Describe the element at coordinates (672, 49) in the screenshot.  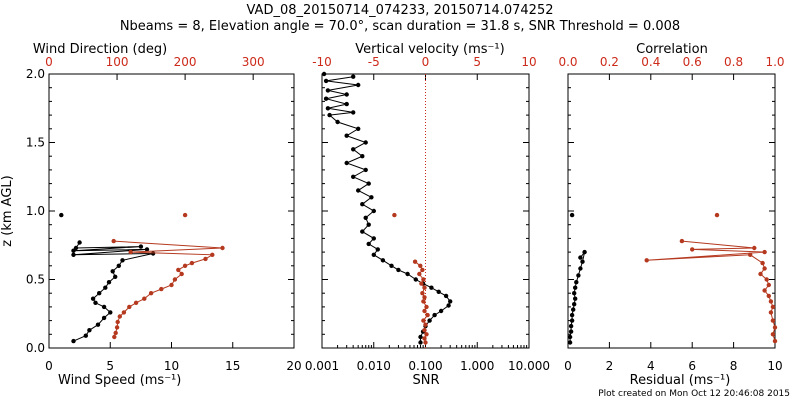
I see `panel-residual-top-label: Correlation` at that location.